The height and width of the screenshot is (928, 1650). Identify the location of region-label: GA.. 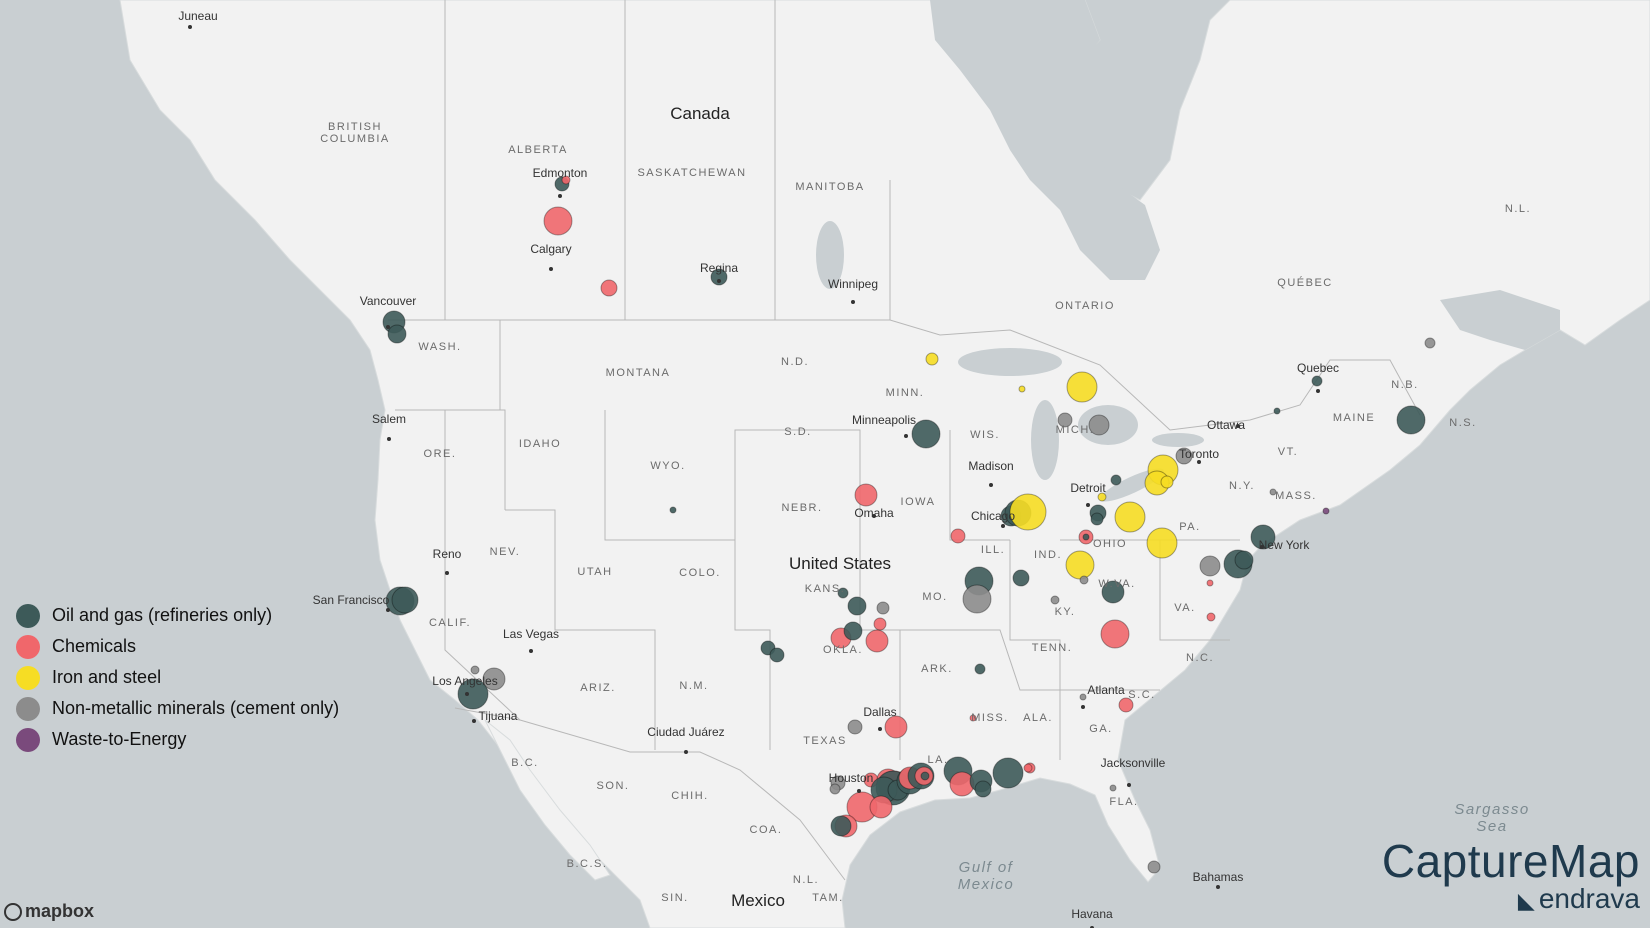
(1101, 729).